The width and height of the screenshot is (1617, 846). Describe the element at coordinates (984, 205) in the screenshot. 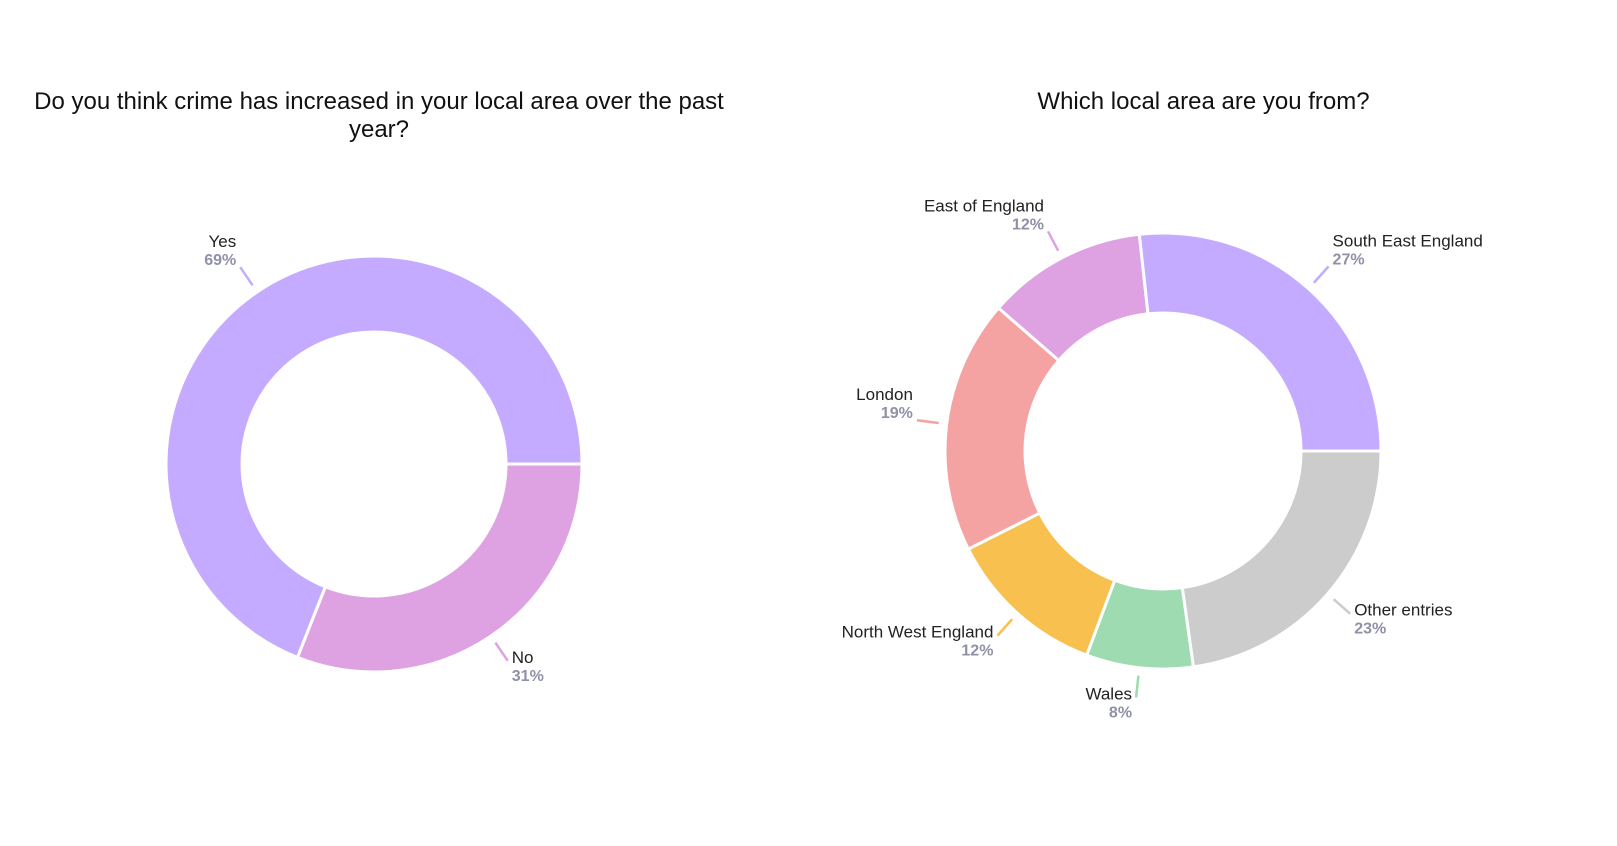

I see `label-east-of-england: East of England` at that location.